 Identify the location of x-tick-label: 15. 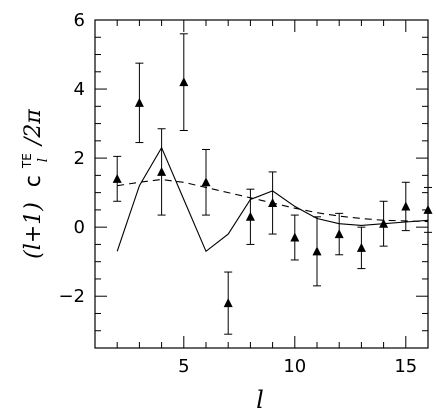
(405, 366).